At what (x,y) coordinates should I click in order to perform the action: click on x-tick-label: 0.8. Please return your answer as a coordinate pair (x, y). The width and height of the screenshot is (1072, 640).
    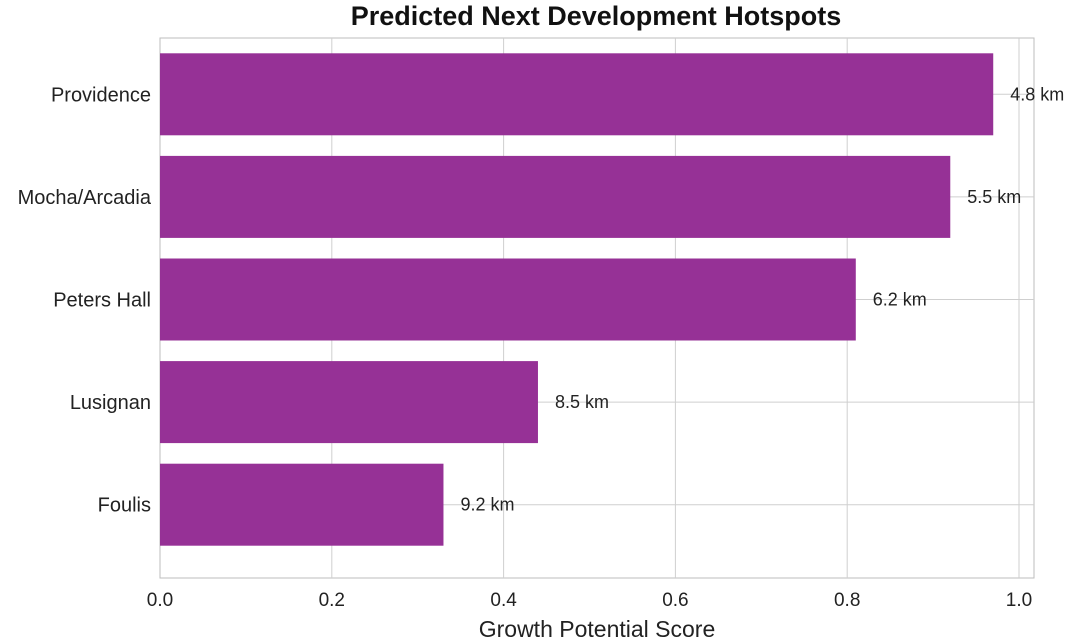
    Looking at the image, I should click on (847, 600).